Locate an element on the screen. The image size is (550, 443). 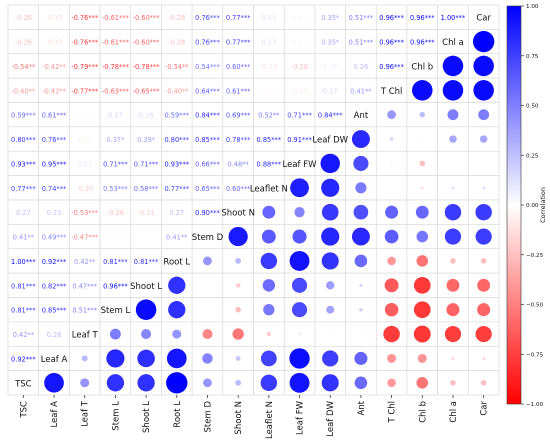
correlation-value: 0.58*** is located at coordinates (146, 189).